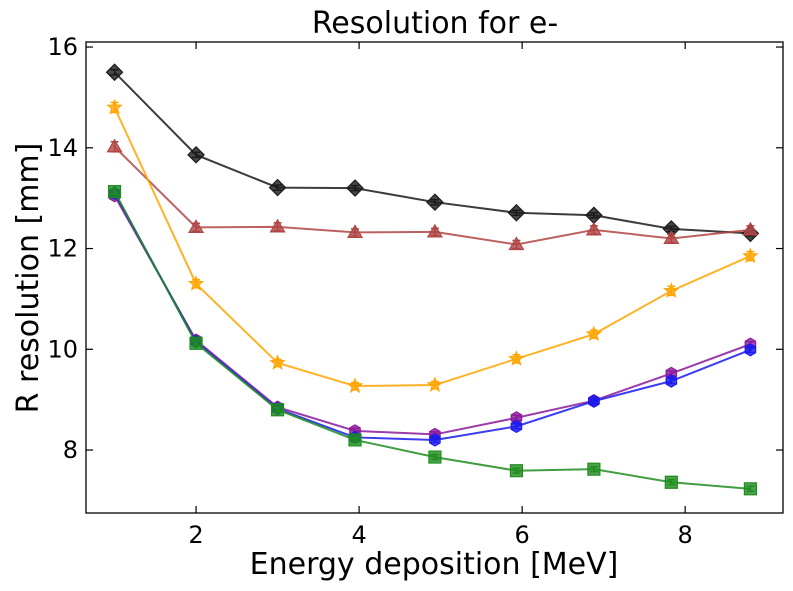  Describe the element at coordinates (195, 535) in the screenshot. I see `x-tick-label: 2` at that location.